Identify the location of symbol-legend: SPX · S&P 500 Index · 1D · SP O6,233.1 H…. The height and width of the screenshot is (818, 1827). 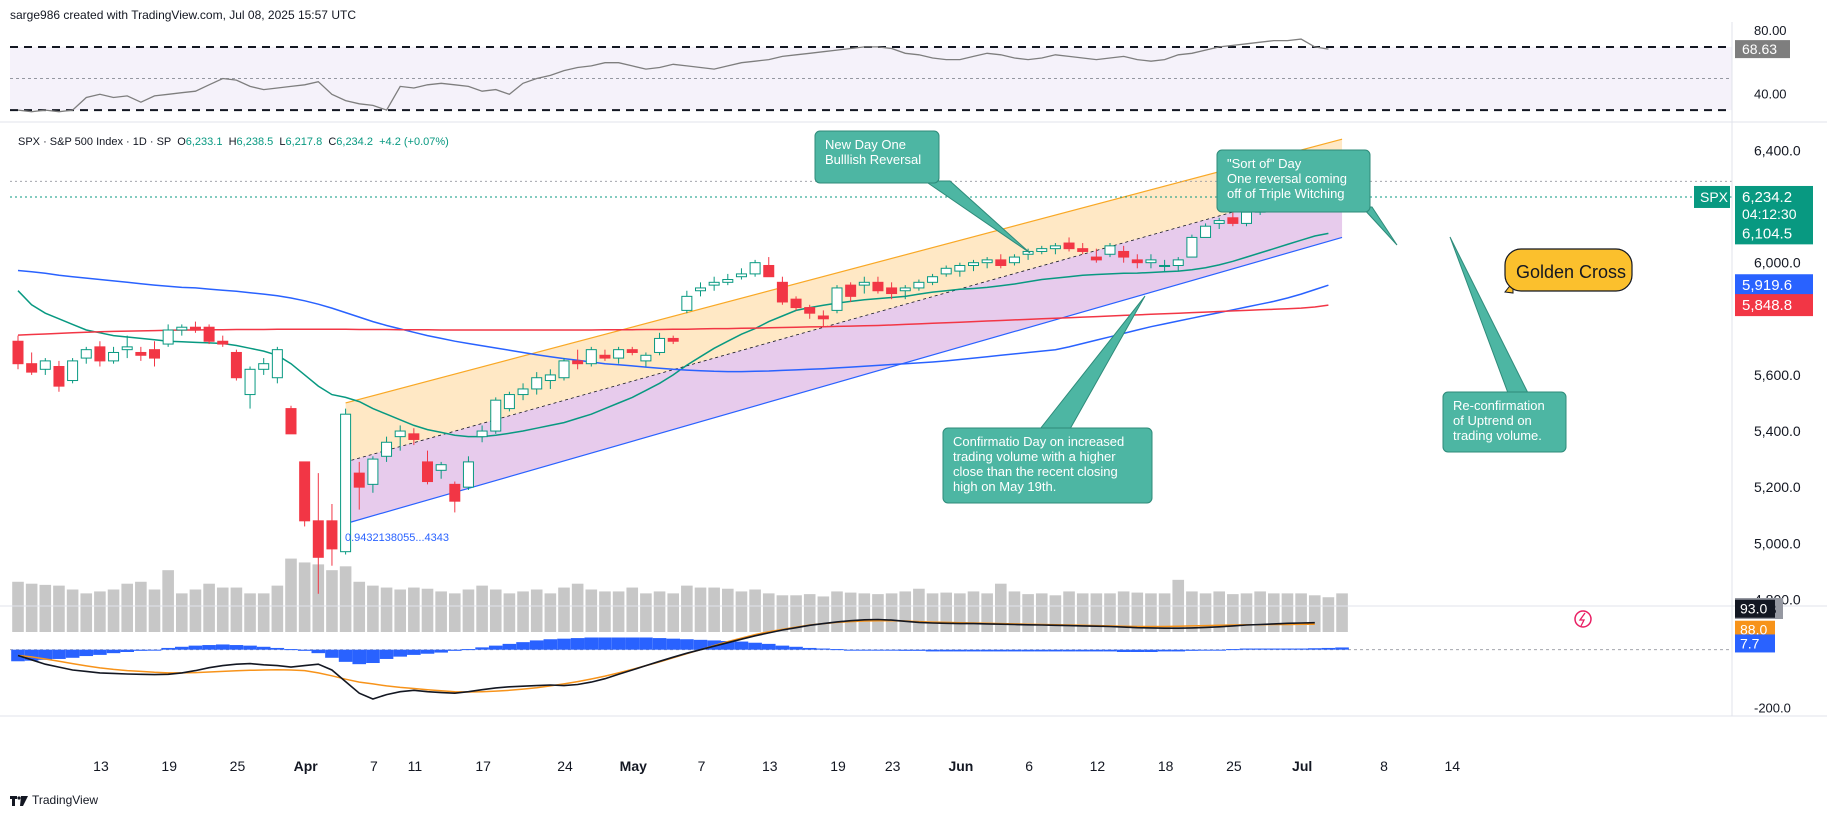
(233, 142).